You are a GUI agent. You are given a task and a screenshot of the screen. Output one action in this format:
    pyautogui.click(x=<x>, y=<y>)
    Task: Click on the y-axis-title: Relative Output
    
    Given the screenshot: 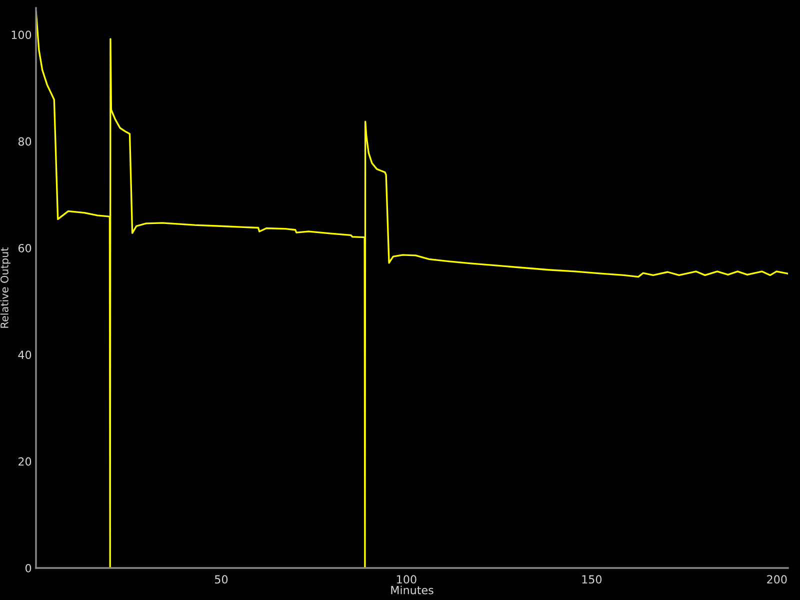 What is the action you would take?
    pyautogui.click(x=5, y=288)
    